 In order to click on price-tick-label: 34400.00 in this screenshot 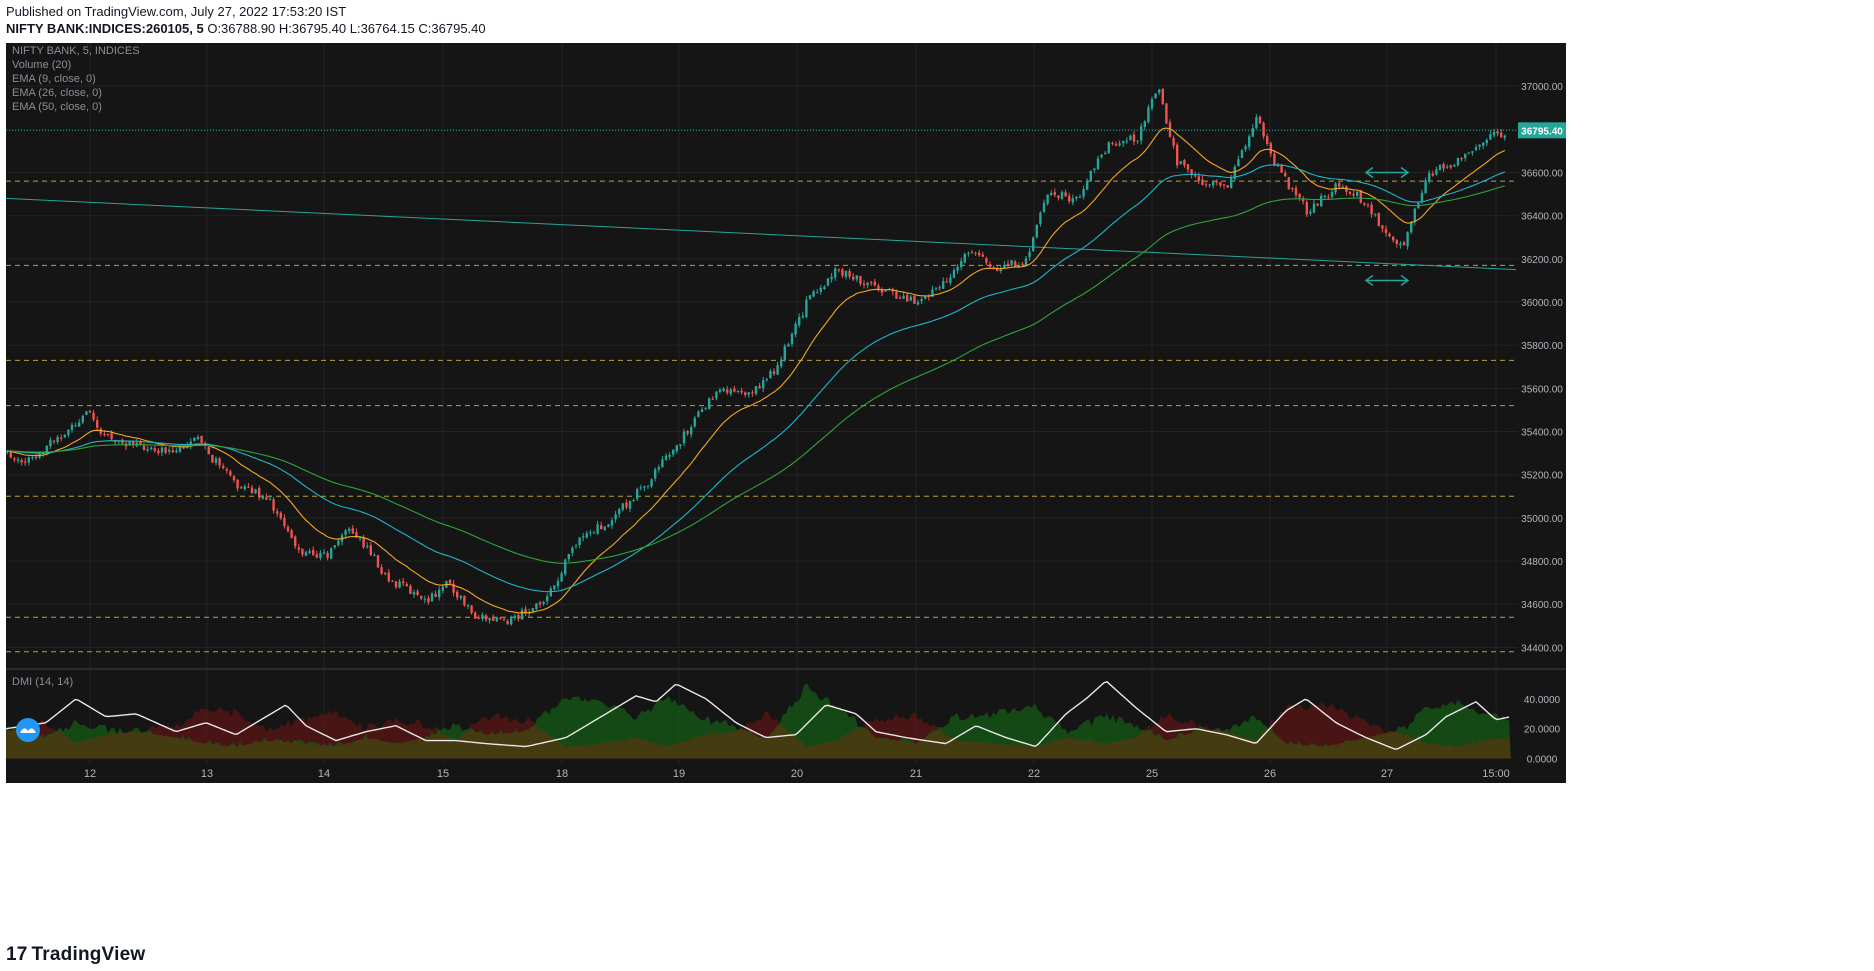, I will do `click(1542, 648)`.